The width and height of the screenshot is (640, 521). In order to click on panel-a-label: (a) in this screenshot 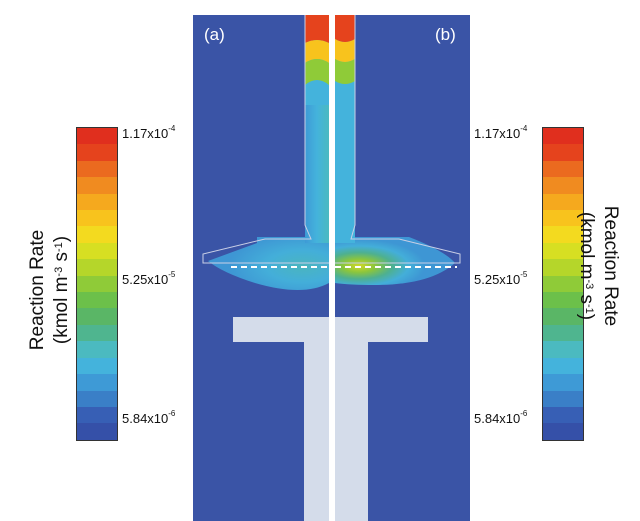, I will do `click(214, 34)`.